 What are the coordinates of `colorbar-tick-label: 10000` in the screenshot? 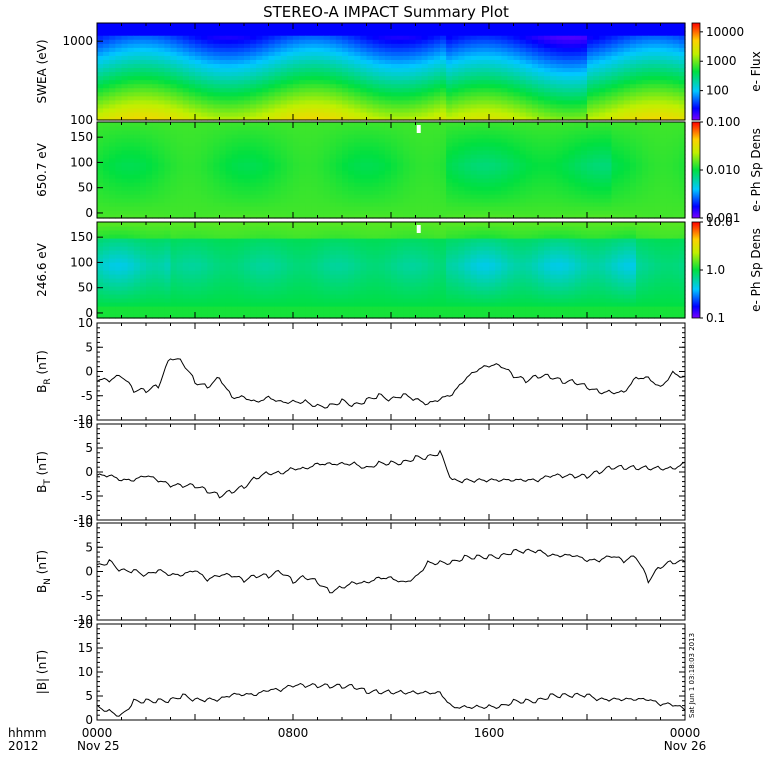 It's located at (725, 32).